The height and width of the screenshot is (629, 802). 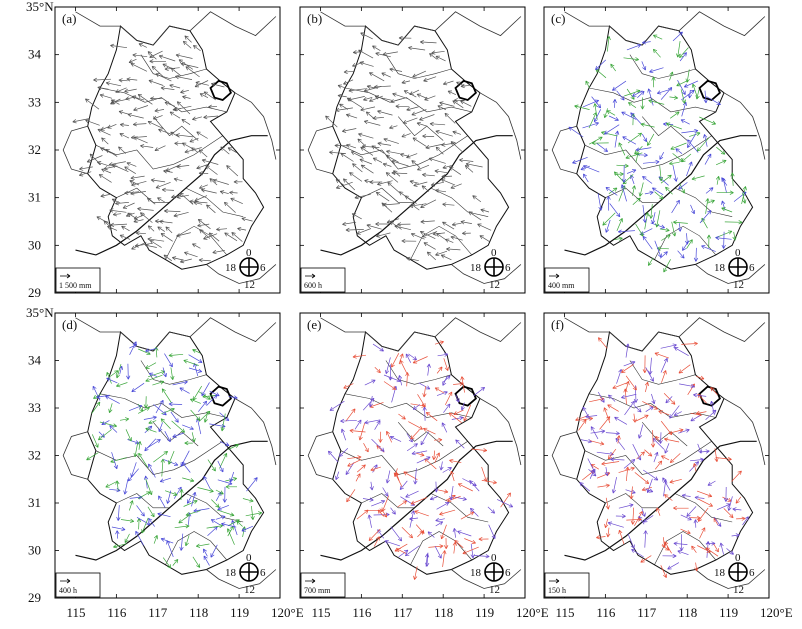 What do you see at coordinates (287, 612) in the screenshot?
I see `x-tick-label: 120°E` at bounding box center [287, 612].